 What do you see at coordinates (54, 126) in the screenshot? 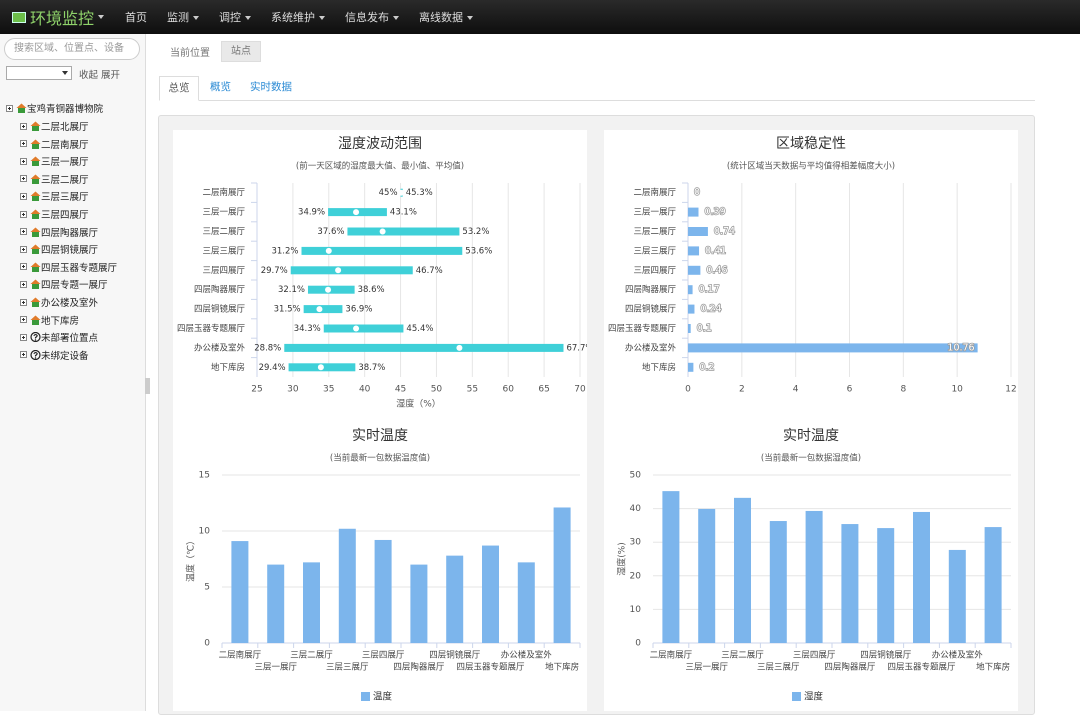
I see `tree-node: 二层北展厅` at bounding box center [54, 126].